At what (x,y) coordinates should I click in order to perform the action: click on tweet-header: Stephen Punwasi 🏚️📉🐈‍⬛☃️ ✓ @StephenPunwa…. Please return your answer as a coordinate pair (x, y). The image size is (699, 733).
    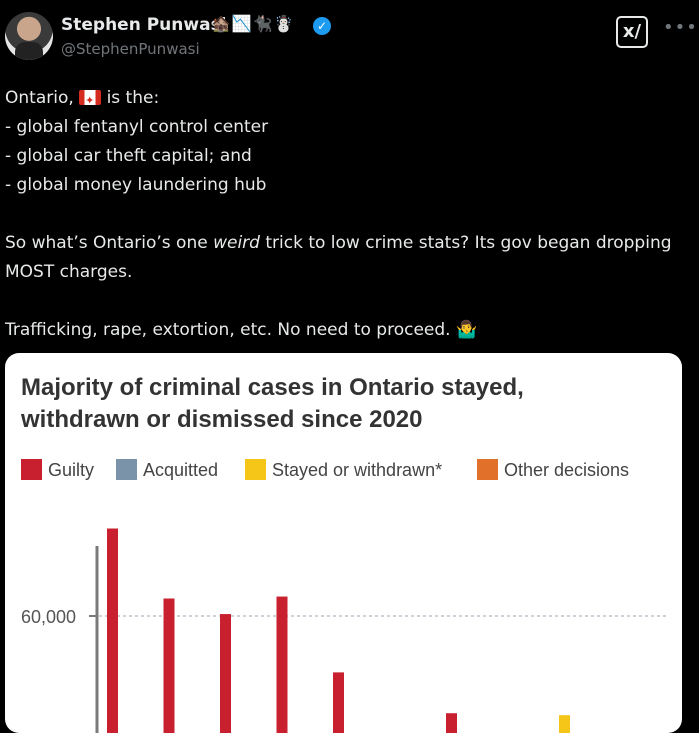
    Looking at the image, I should click on (349, 35).